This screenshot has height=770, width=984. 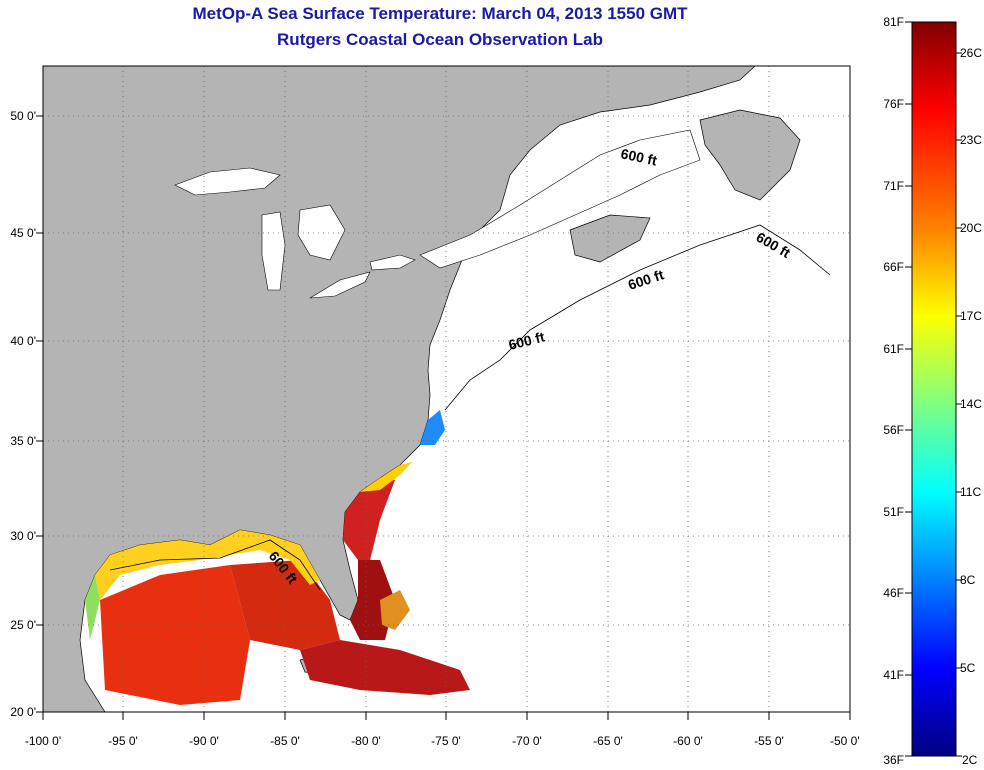 What do you see at coordinates (750, 155) in the screenshot?
I see `newfoundland-land` at bounding box center [750, 155].